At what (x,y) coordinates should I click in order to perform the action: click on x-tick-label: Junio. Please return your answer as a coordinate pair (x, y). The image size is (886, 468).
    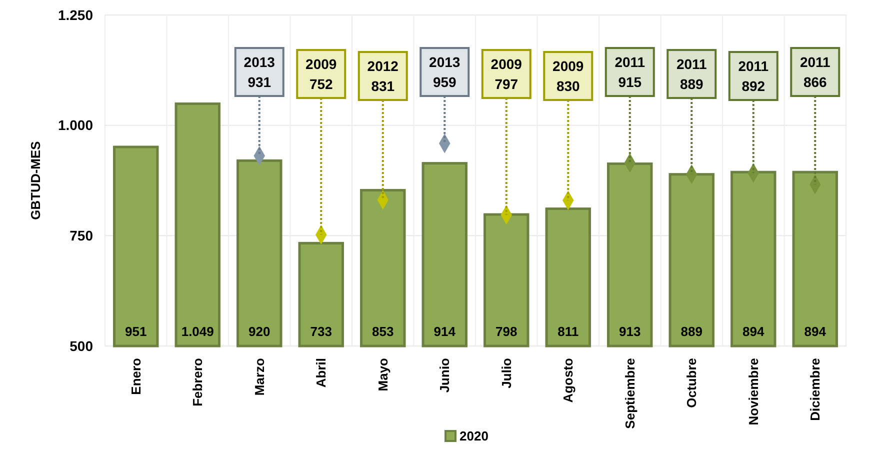
    Looking at the image, I should click on (444, 375).